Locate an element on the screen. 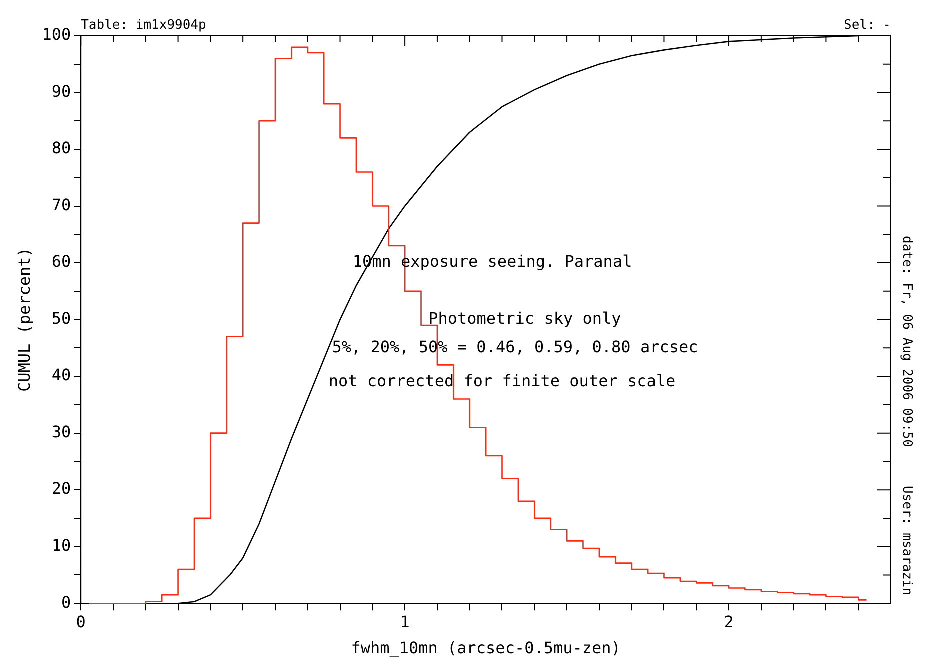 The image size is (929, 671). x-tick-label: 2 is located at coordinates (729, 622).